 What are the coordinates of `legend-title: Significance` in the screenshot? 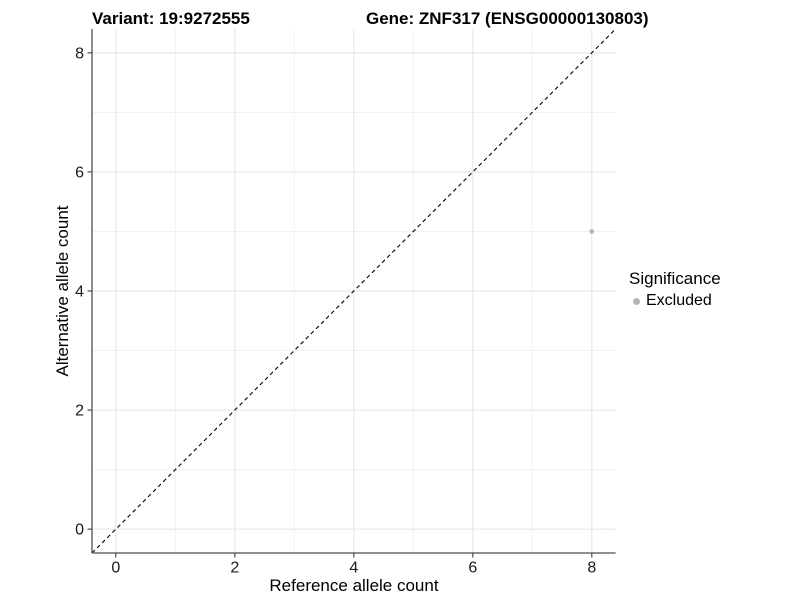 It's located at (675, 278).